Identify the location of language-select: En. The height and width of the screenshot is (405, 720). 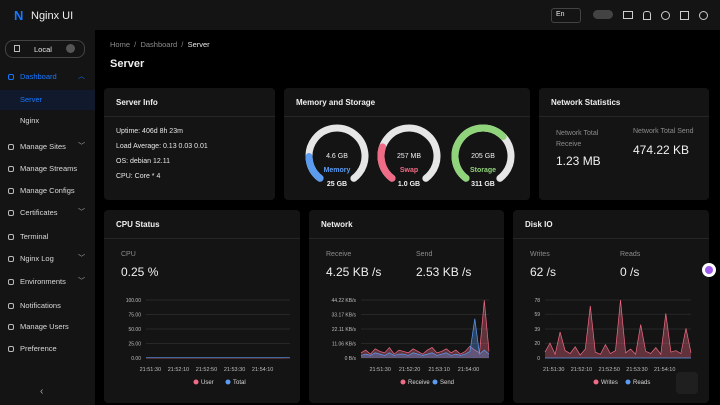
(566, 15).